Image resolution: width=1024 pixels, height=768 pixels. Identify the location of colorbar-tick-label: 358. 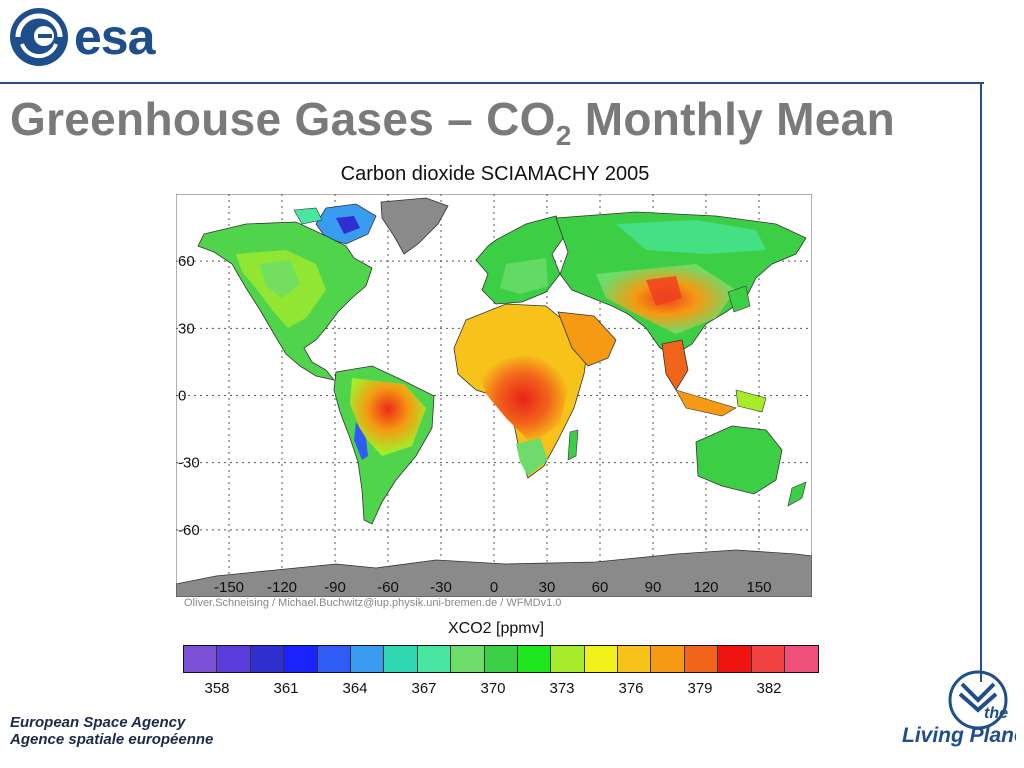
(217, 688).